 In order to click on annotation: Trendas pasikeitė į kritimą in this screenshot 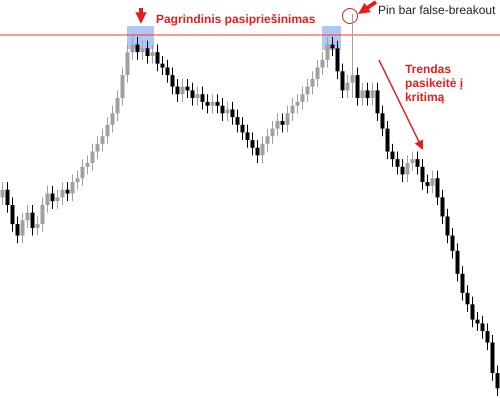, I will do `click(434, 83)`.